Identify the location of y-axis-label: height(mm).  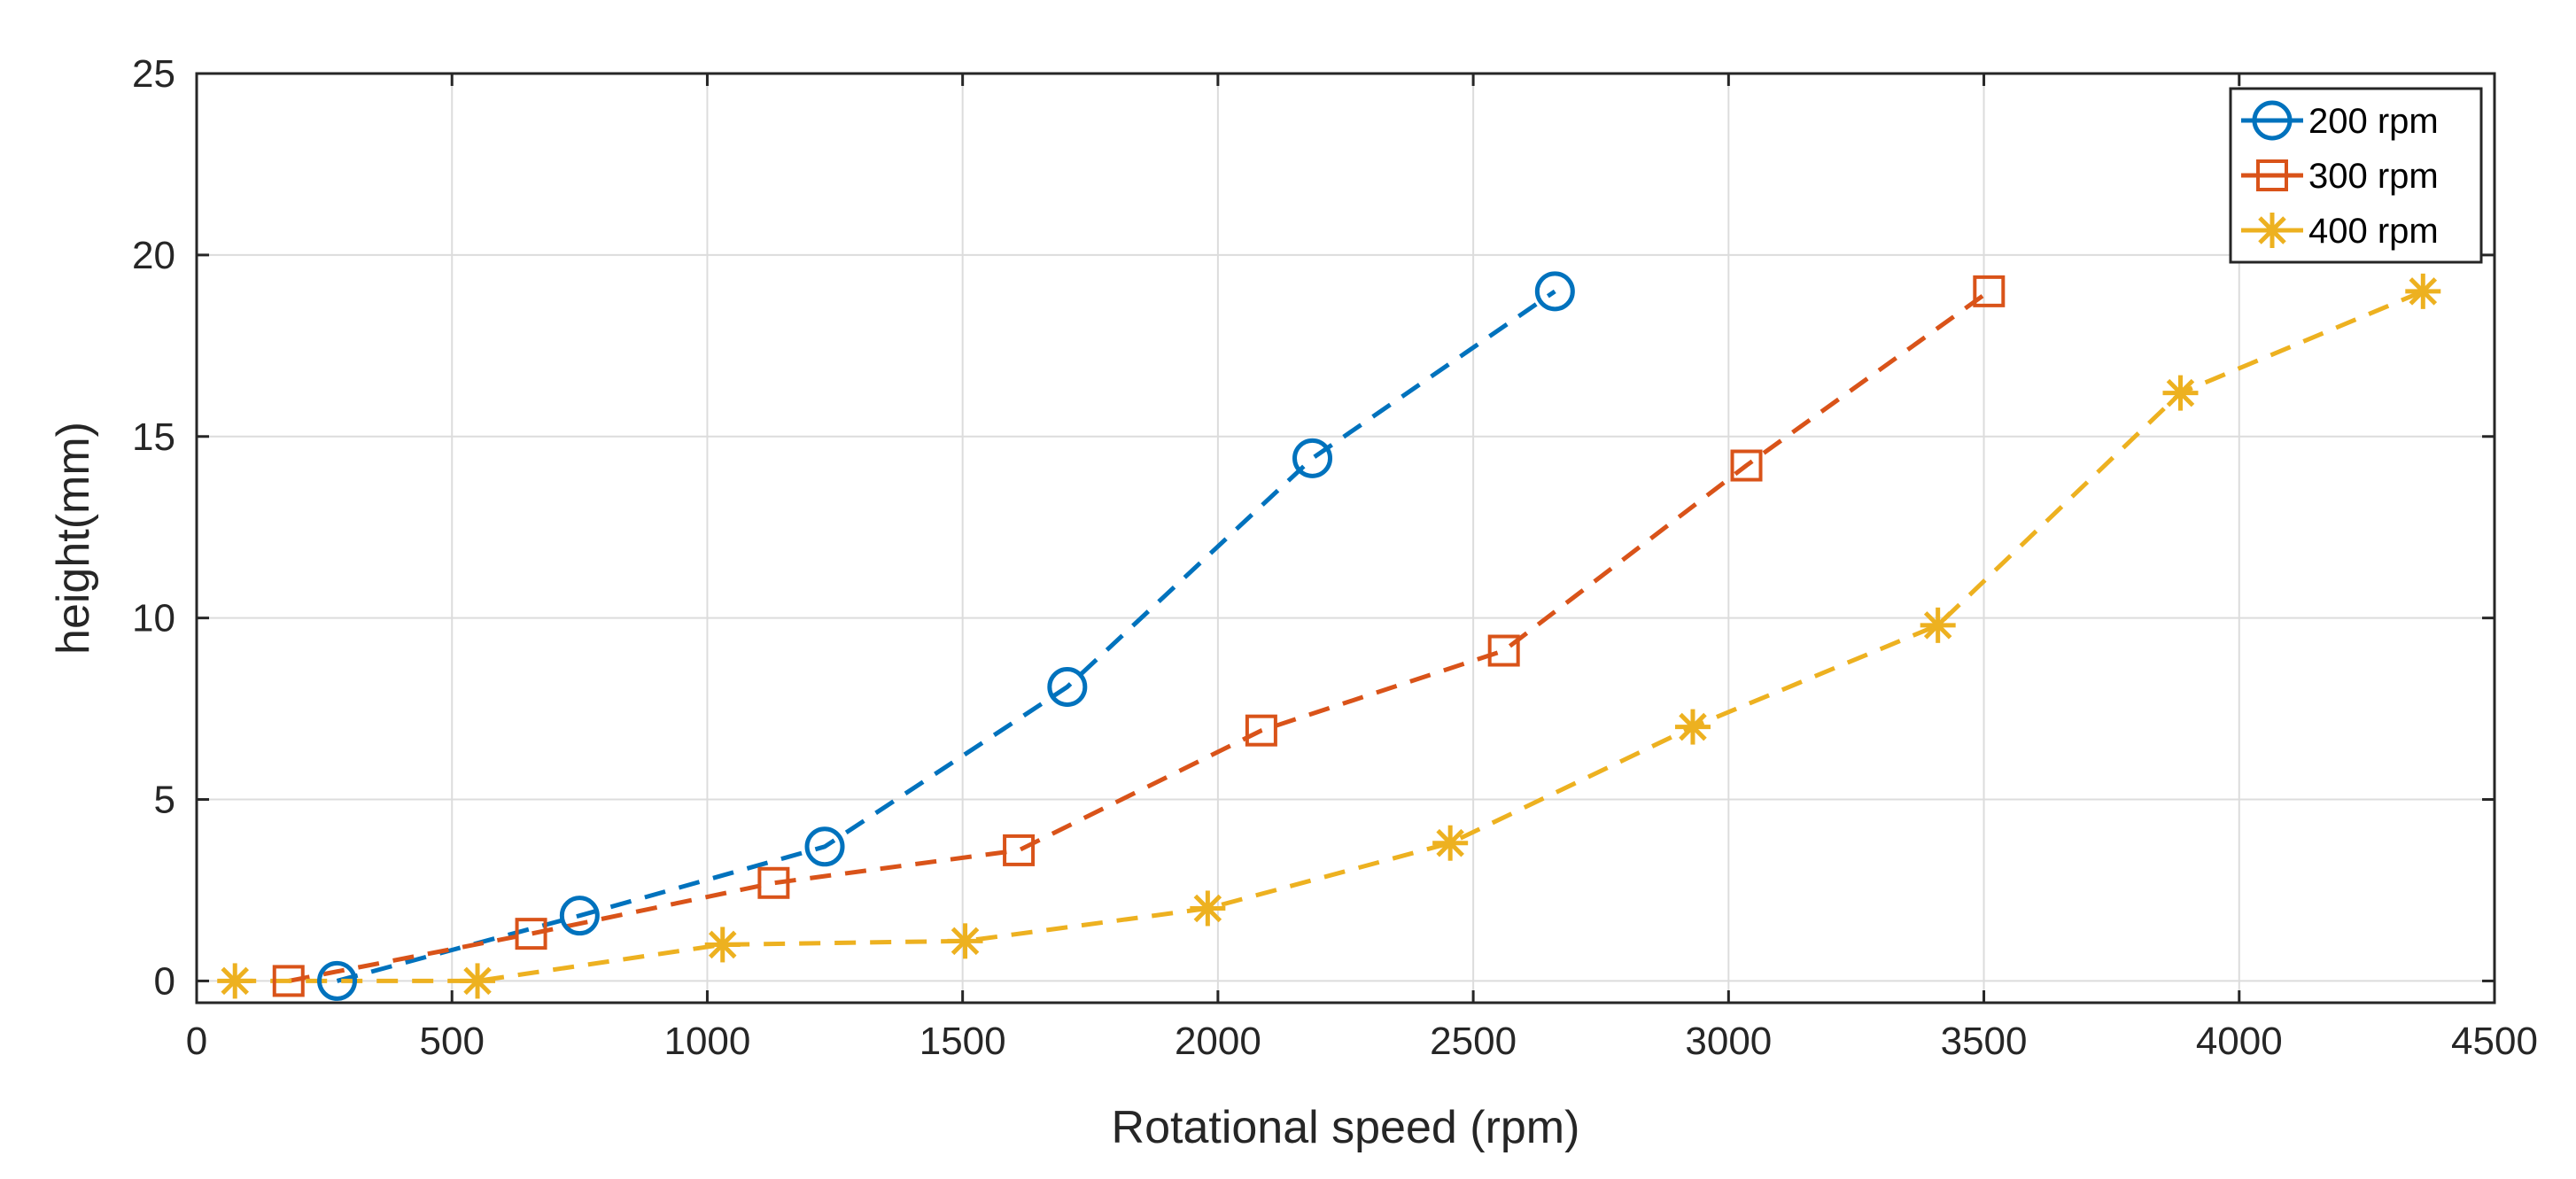
(73, 538).